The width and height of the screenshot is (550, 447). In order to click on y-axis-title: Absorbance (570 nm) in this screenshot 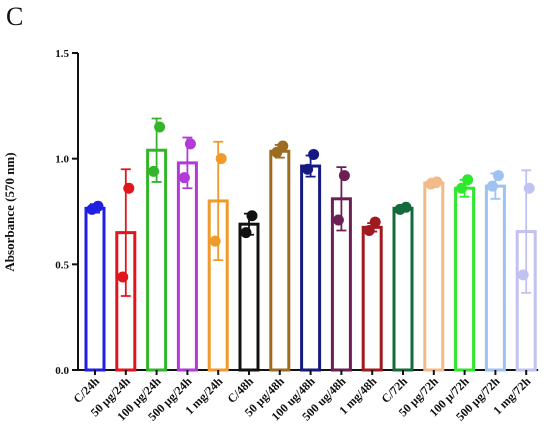, I will do `click(9, 211)`.